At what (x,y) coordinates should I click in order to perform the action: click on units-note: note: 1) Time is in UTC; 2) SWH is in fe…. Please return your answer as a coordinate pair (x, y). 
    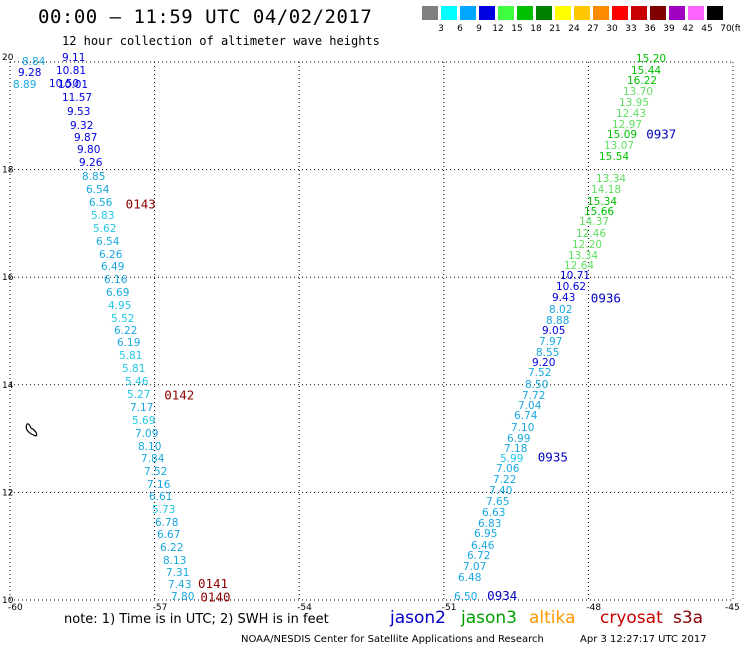
    Looking at the image, I should click on (196, 619).